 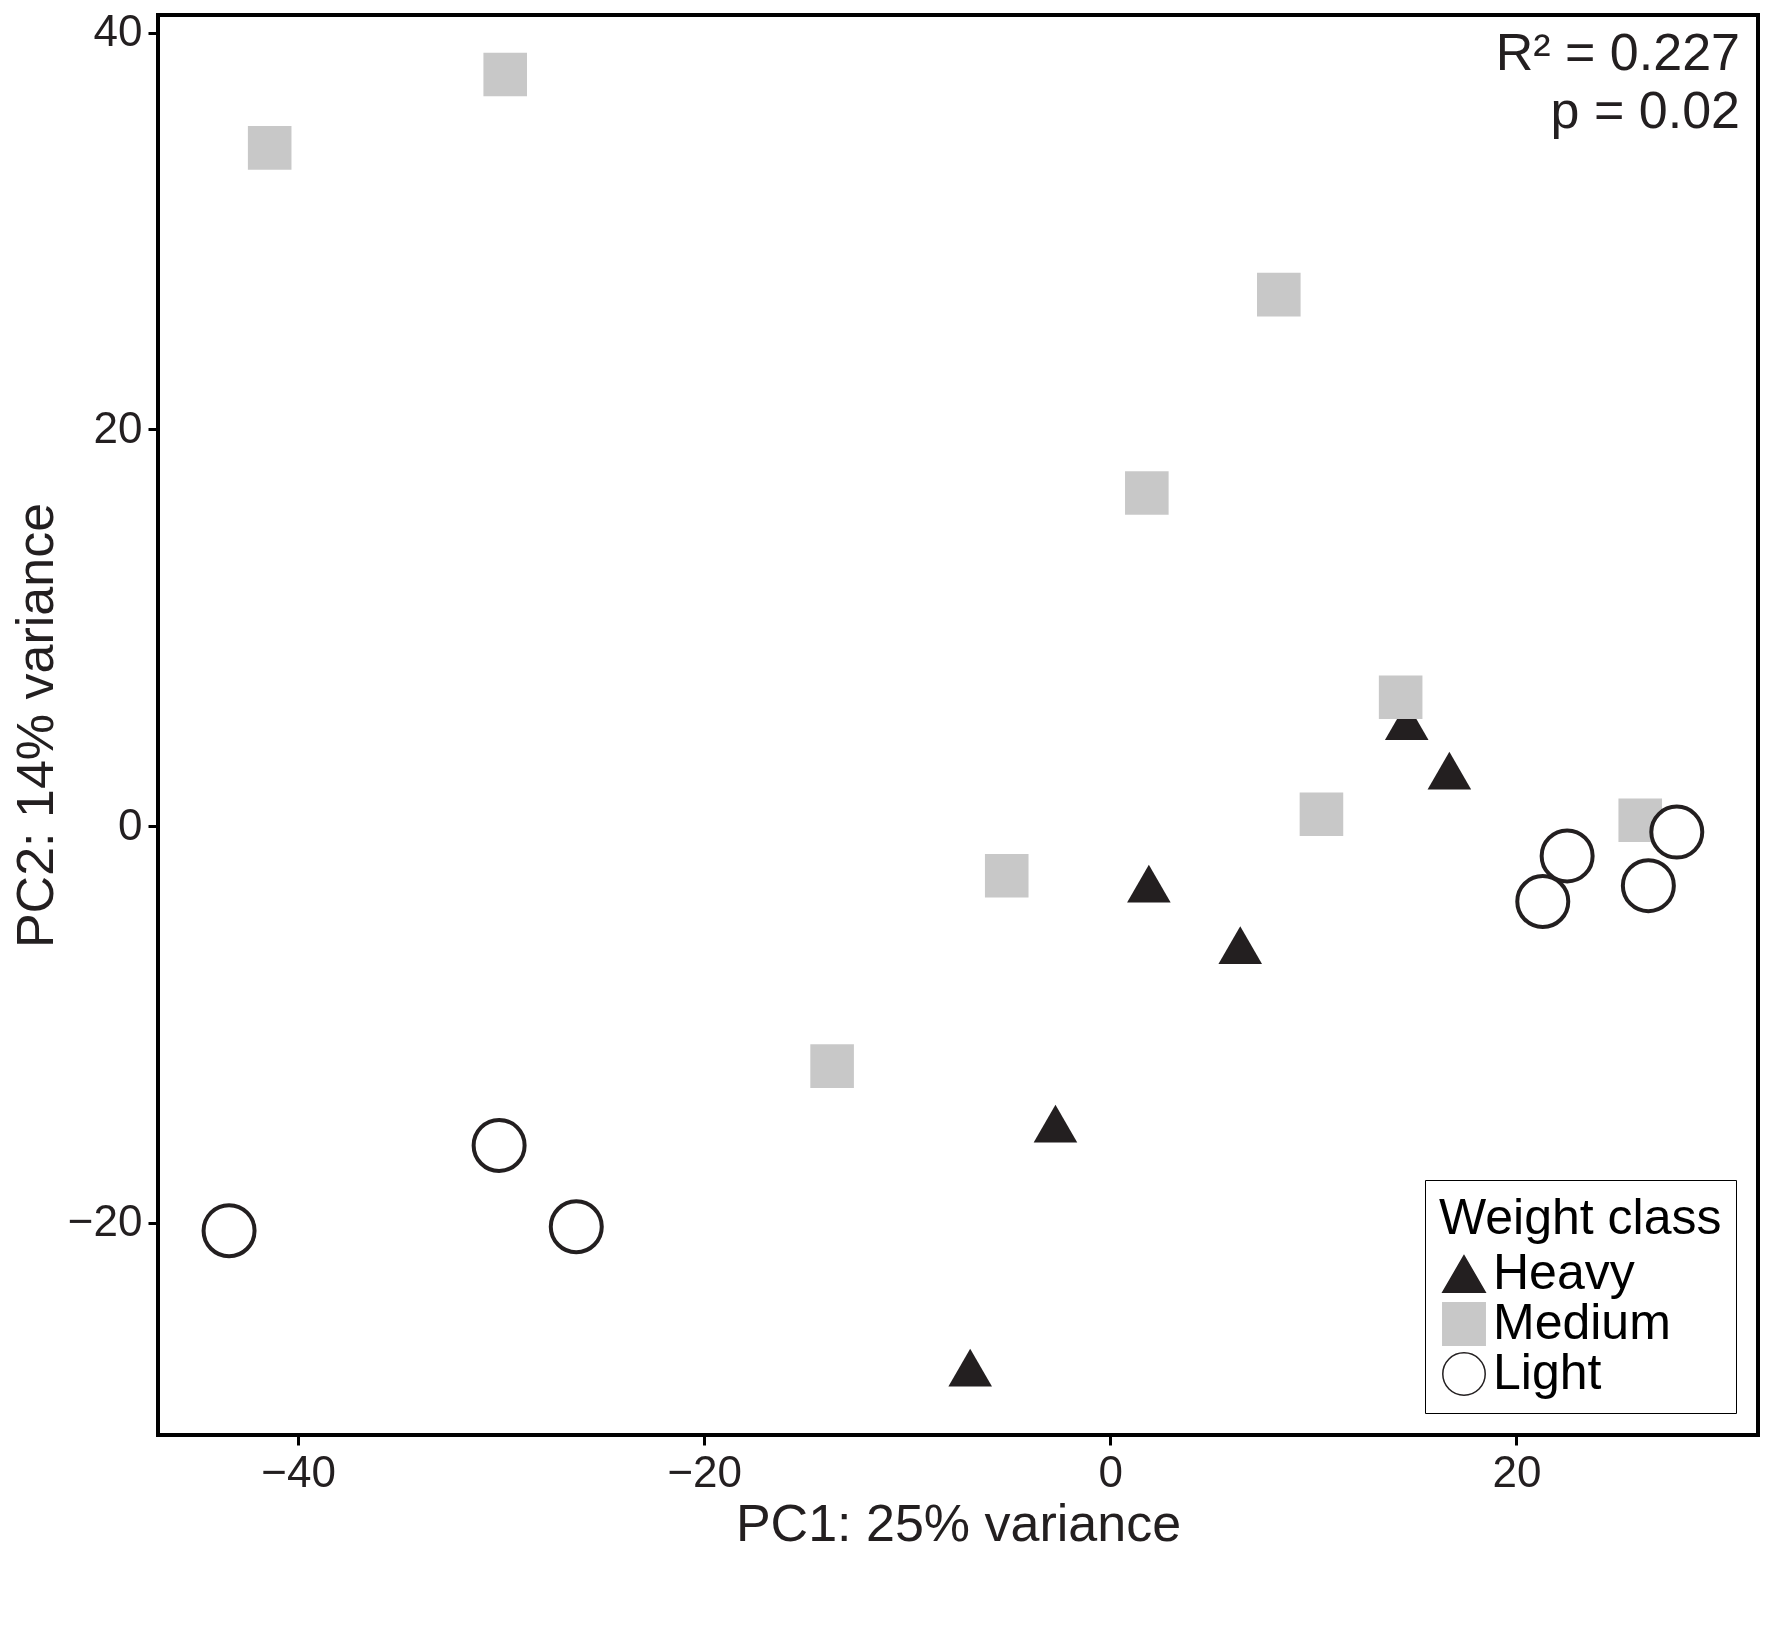 What do you see at coordinates (1617, 52) in the screenshot?
I see `annotation: R² = 0.227` at bounding box center [1617, 52].